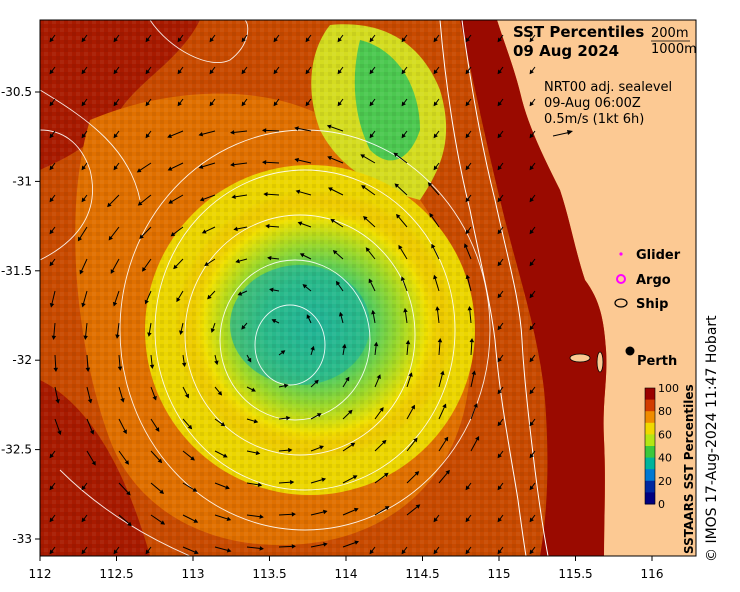  Describe the element at coordinates (16, 92) in the screenshot. I see `y-tick-label: -30.5` at that location.